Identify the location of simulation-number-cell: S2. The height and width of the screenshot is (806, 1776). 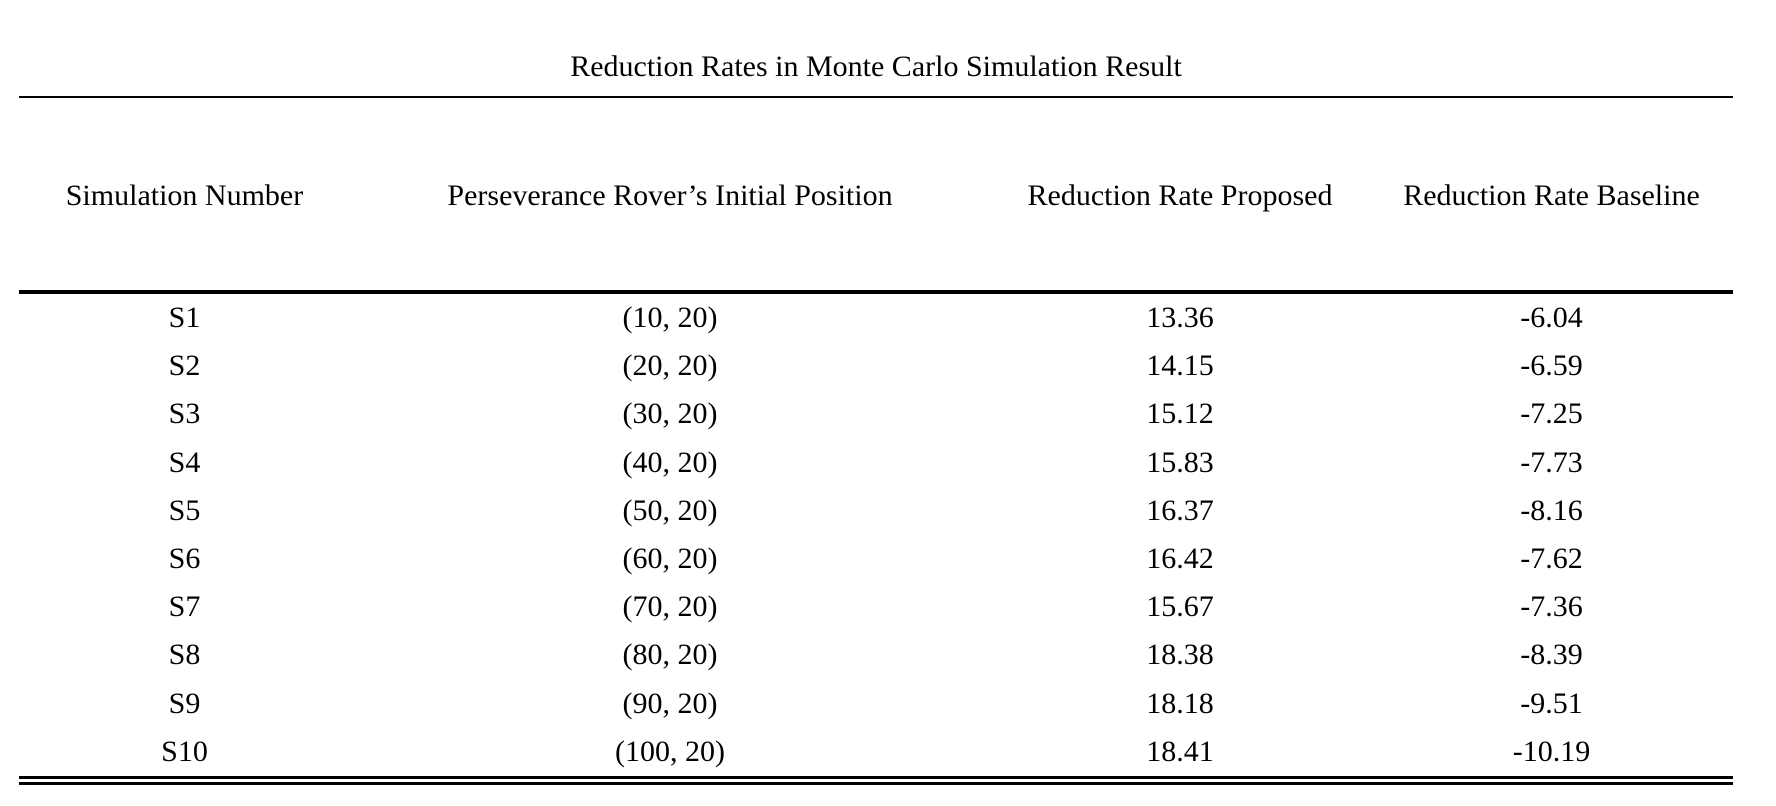
(184, 366).